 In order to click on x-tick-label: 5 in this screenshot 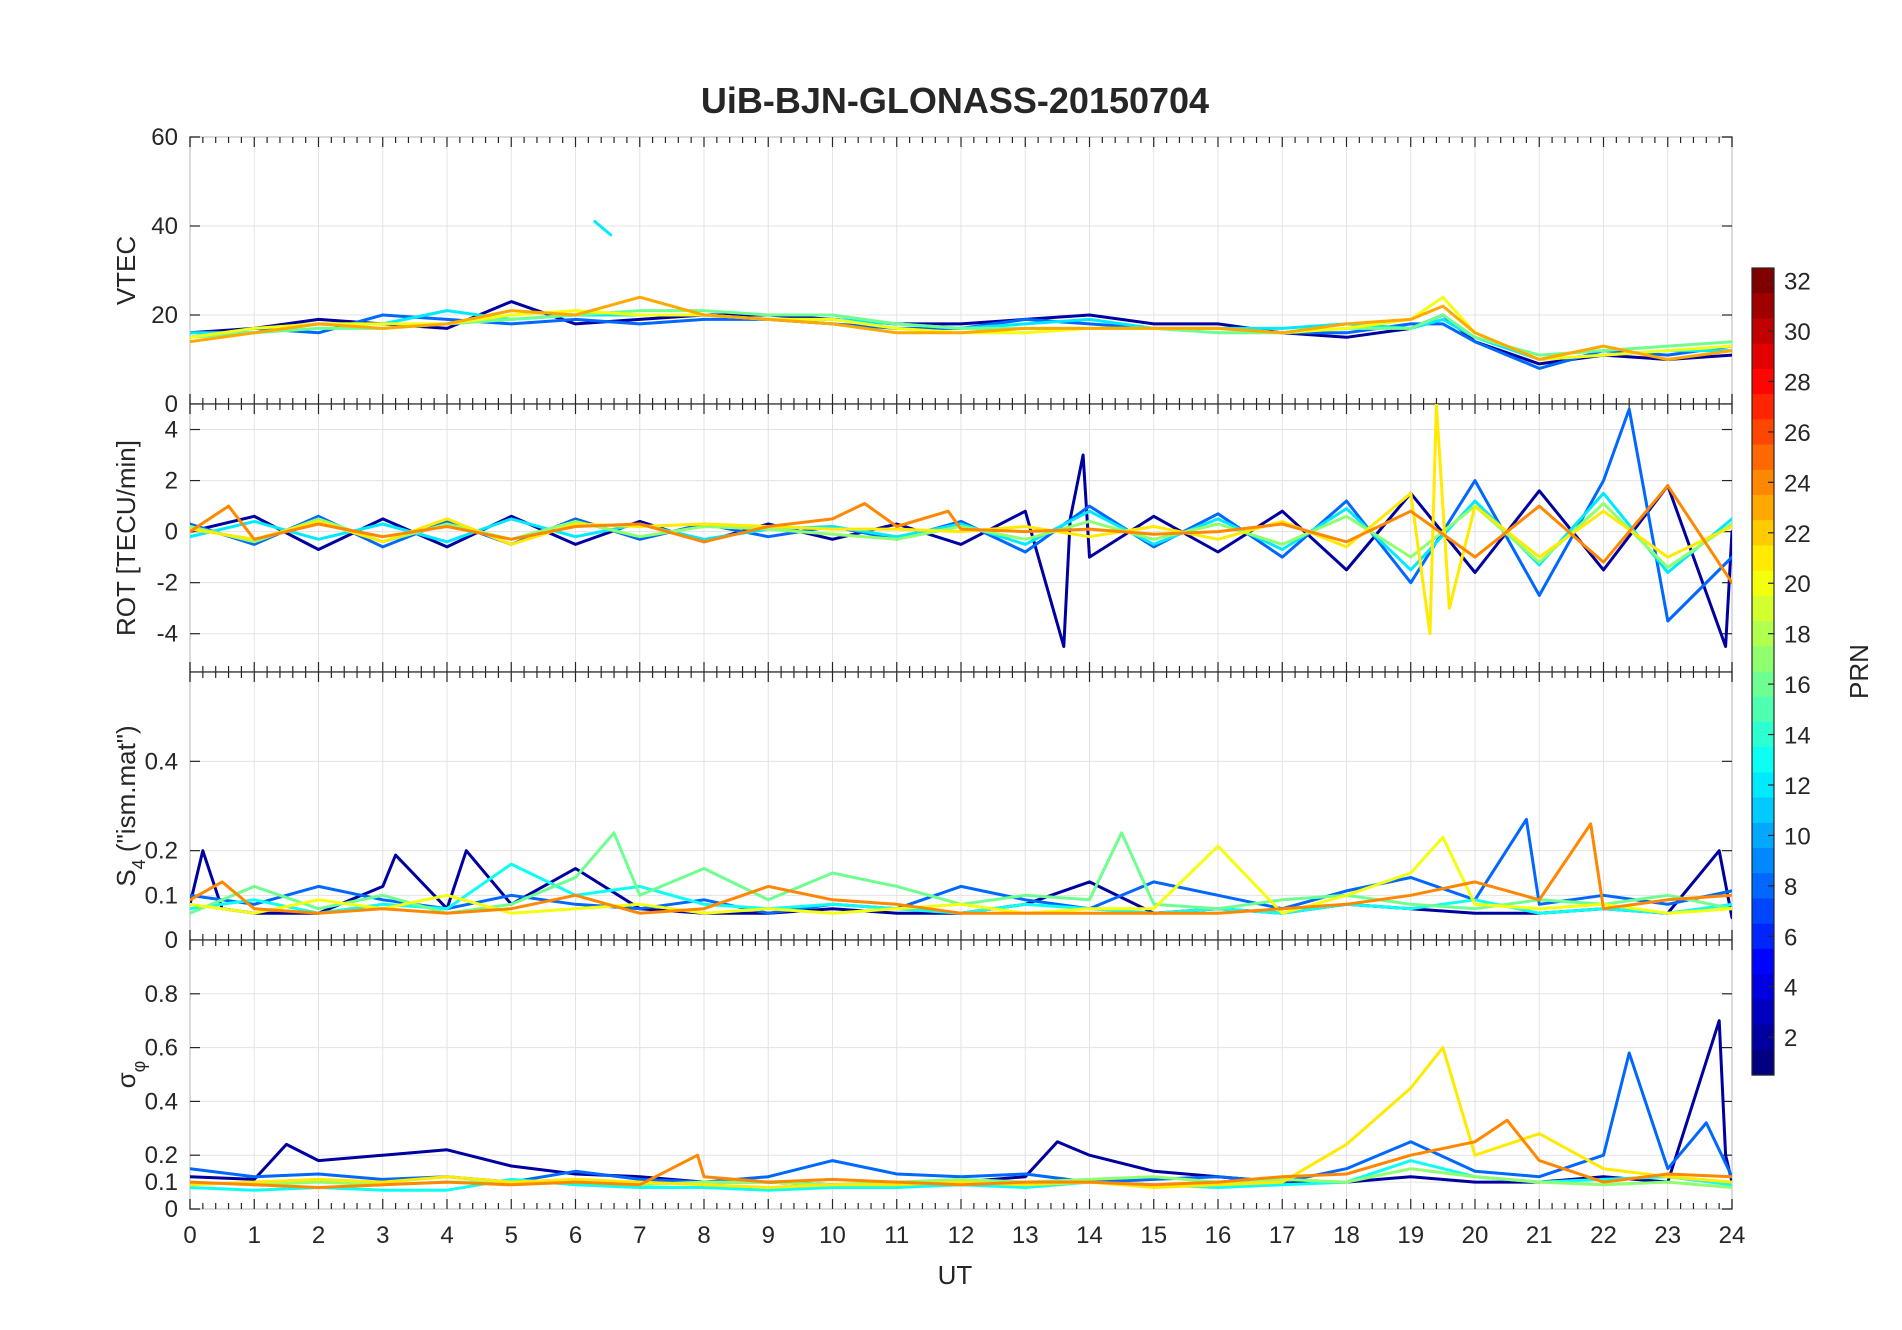, I will do `click(511, 1235)`.